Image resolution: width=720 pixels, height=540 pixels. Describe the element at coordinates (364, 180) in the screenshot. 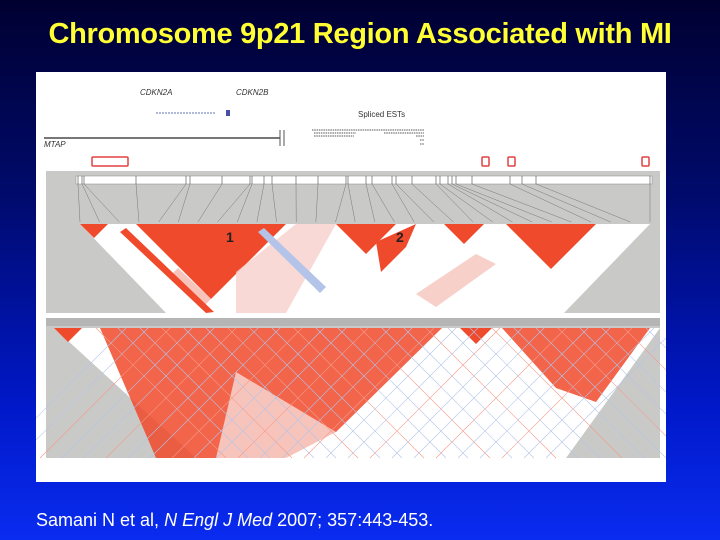

I see `snp-position-bar` at that location.